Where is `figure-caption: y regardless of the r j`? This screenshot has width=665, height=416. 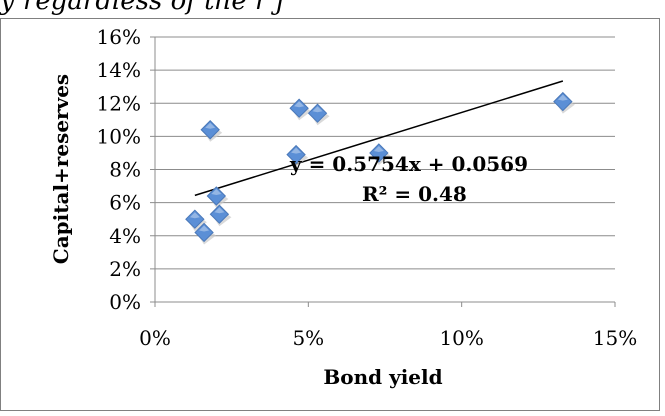
figure-caption: y regardless of the r j is located at coordinates (142, 8).